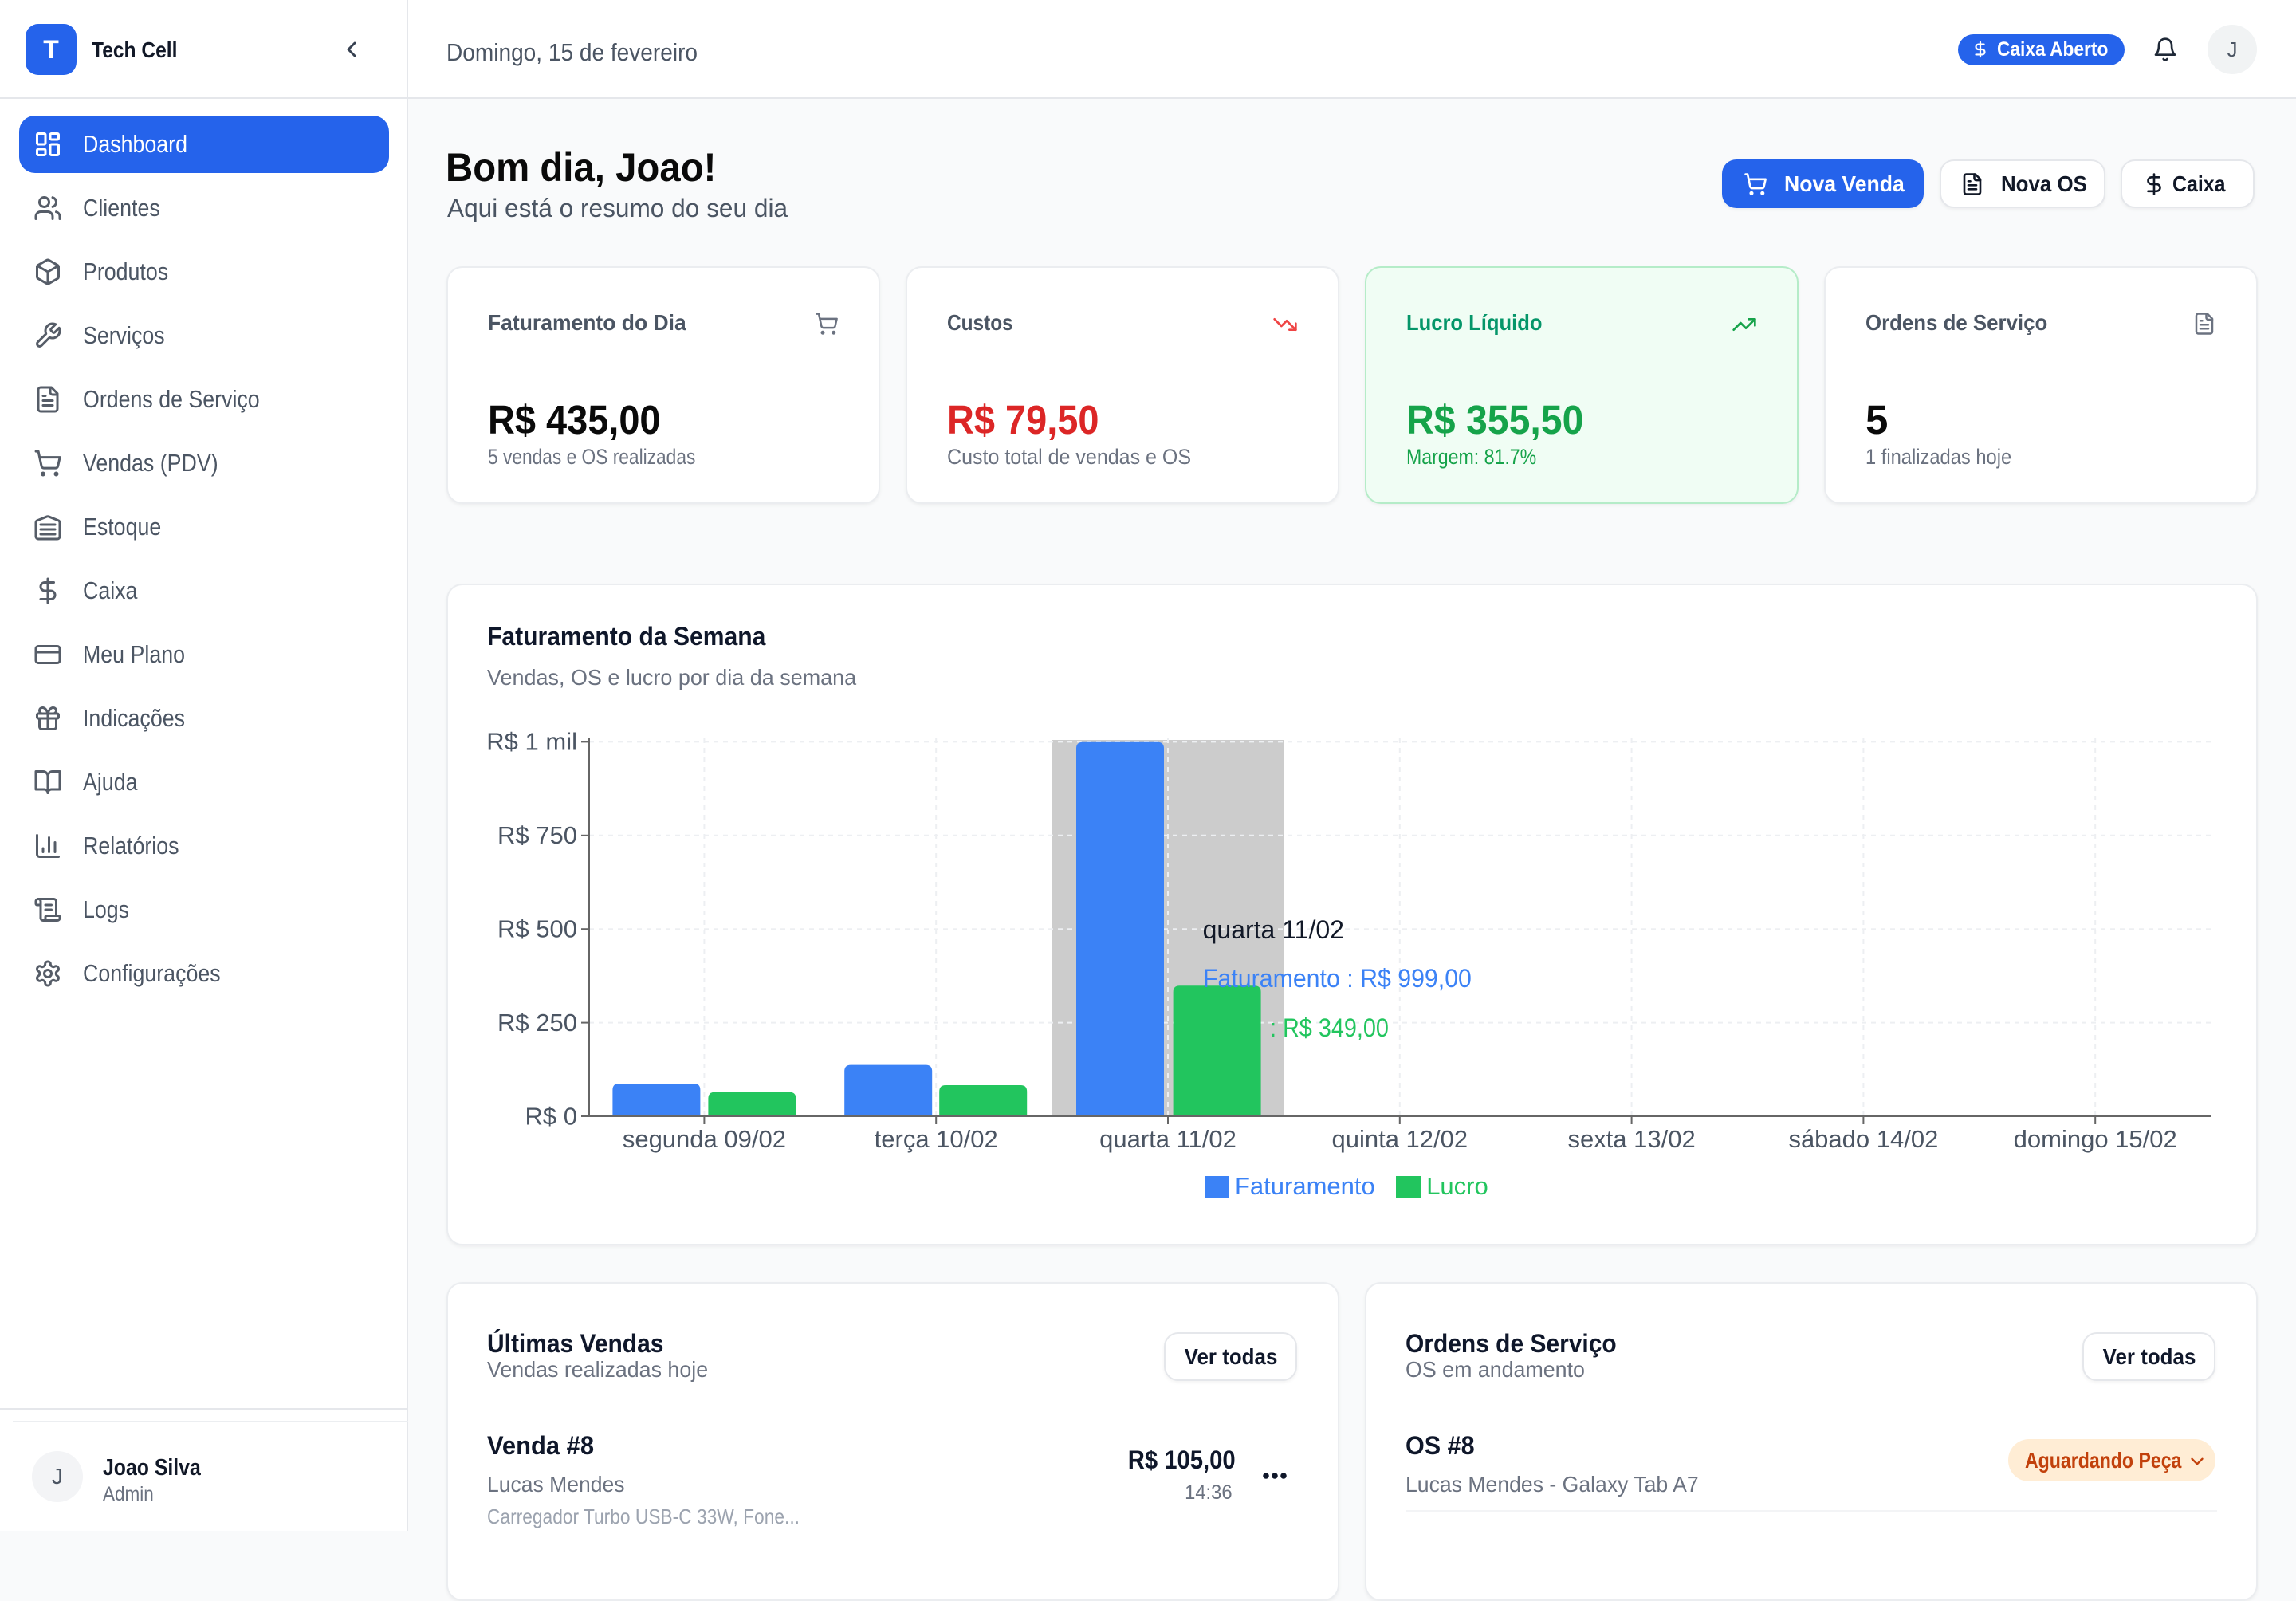  I want to click on svg-text: quinta 12/02, so click(1399, 1139).